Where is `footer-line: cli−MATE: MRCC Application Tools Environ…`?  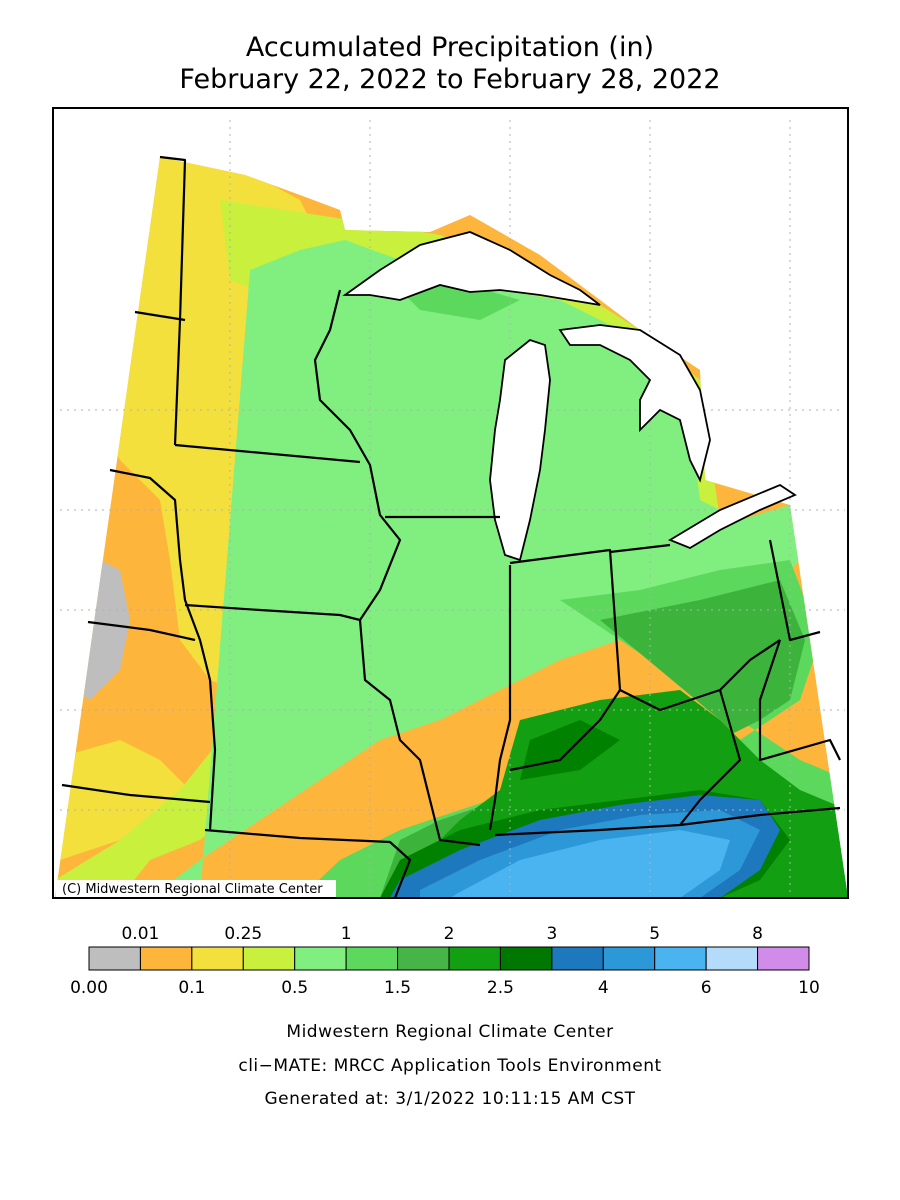
footer-line: cli−MATE: MRCC Application Tools Environ… is located at coordinates (449, 1066).